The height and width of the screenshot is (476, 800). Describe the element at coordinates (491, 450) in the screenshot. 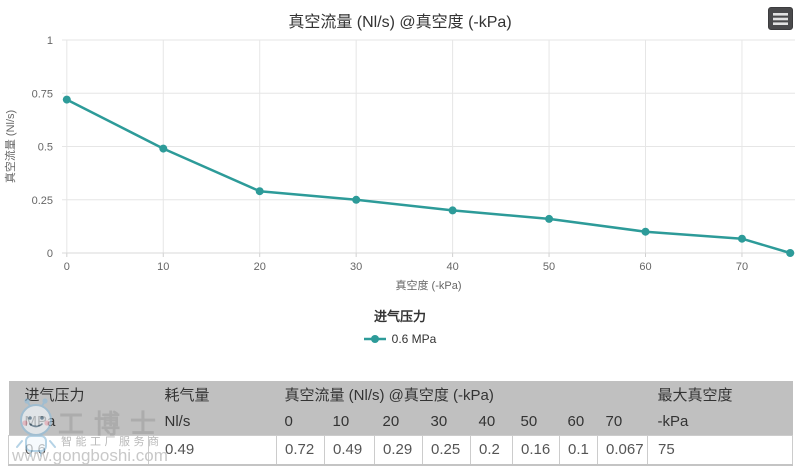

I see `table-cell: 0.2` at that location.